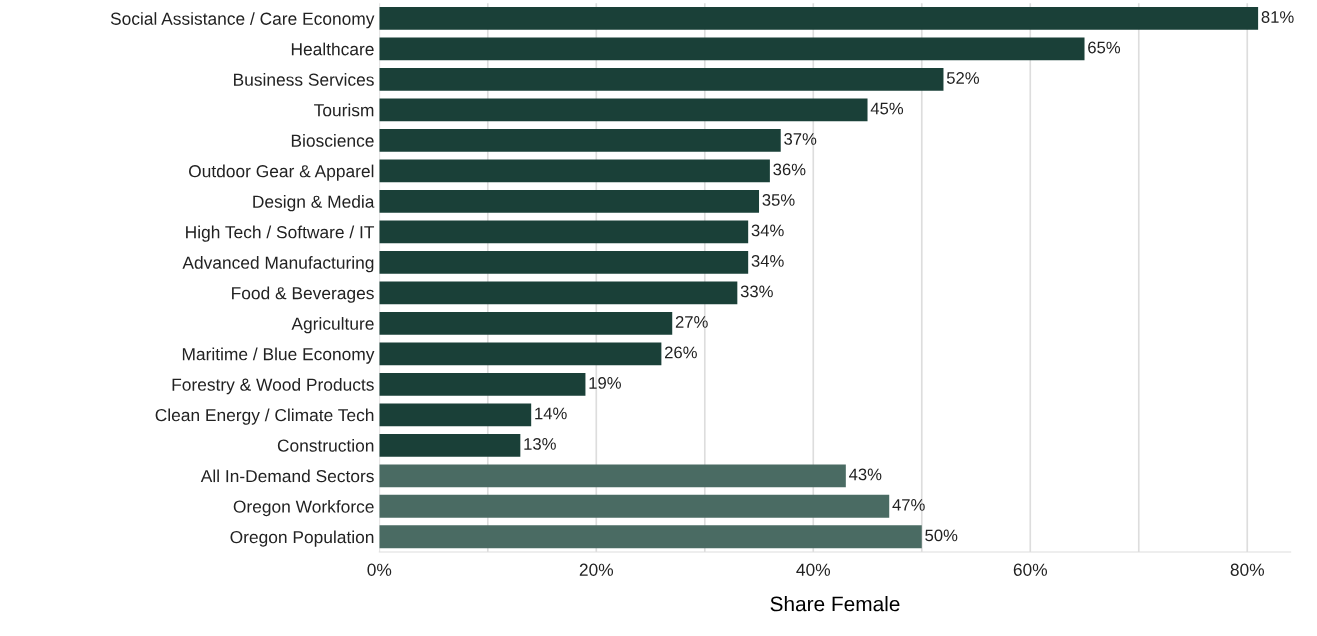  I want to click on data-label: 47%, so click(908, 505).